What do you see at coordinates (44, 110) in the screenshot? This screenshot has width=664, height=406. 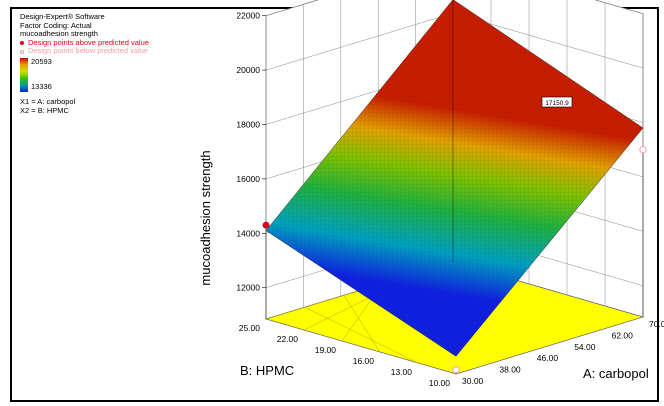 I see `factor-x2: X2 = B: HPMC` at bounding box center [44, 110].